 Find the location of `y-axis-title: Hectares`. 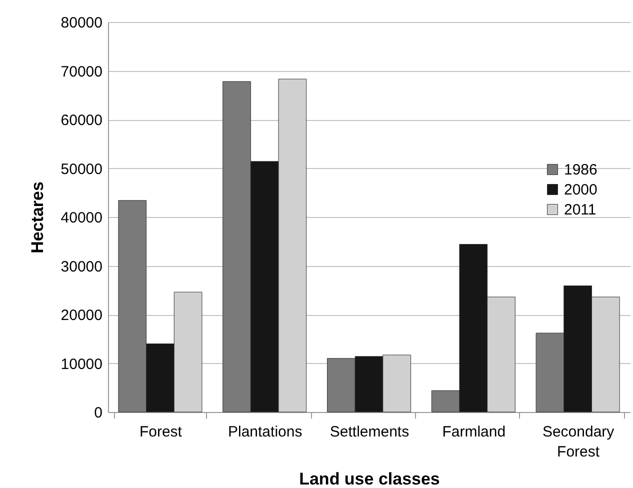

y-axis-title: Hectares is located at coordinates (37, 218).